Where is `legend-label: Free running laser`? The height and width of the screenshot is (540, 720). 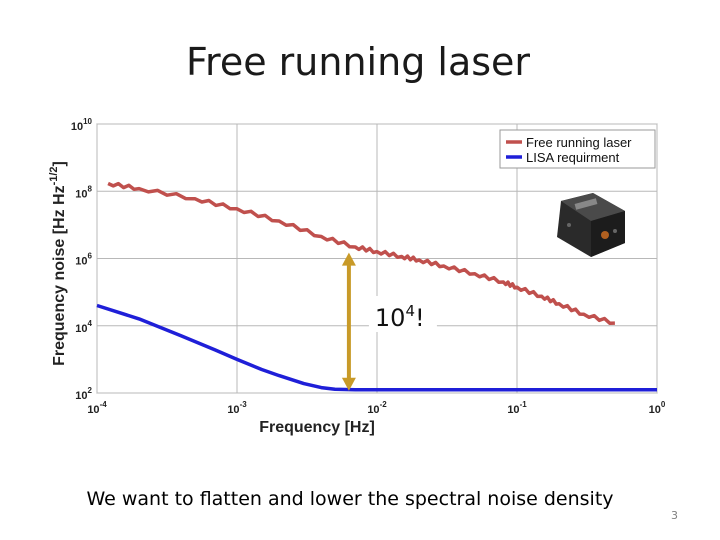
legend-label: Free running laser is located at coordinates (579, 142).